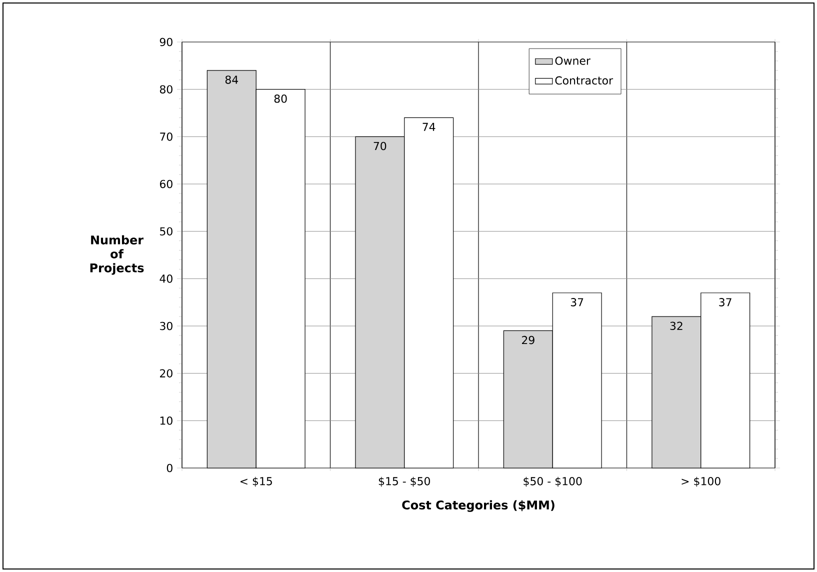 This screenshot has height=572, width=817. Describe the element at coordinates (280, 98) in the screenshot. I see `data-label: 80` at that location.